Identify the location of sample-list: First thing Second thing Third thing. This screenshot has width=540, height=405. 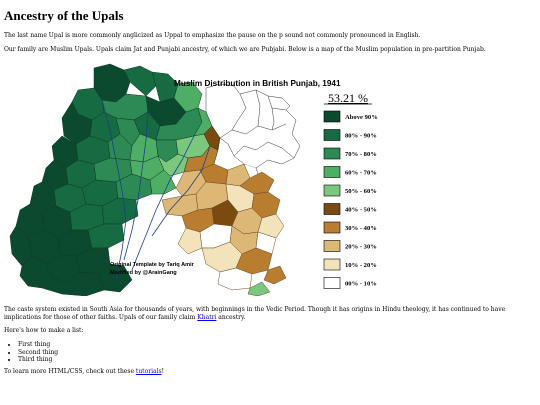
(270, 352).